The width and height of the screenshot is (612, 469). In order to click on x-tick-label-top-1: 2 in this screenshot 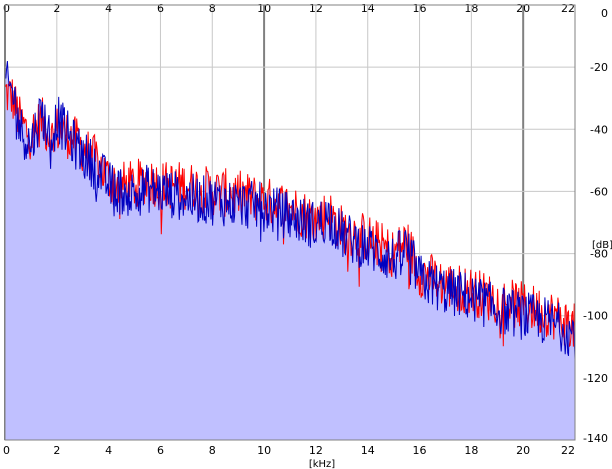, I will do `click(56, 8)`.